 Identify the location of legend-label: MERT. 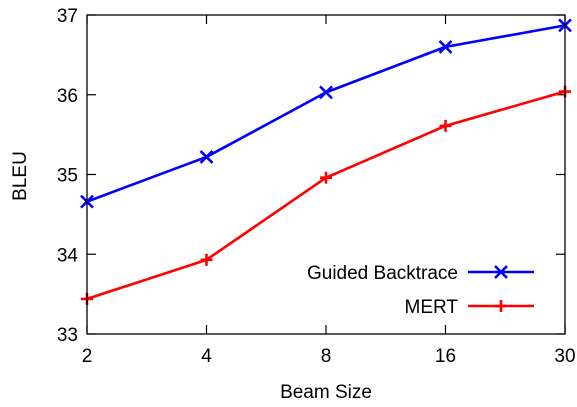
(432, 307).